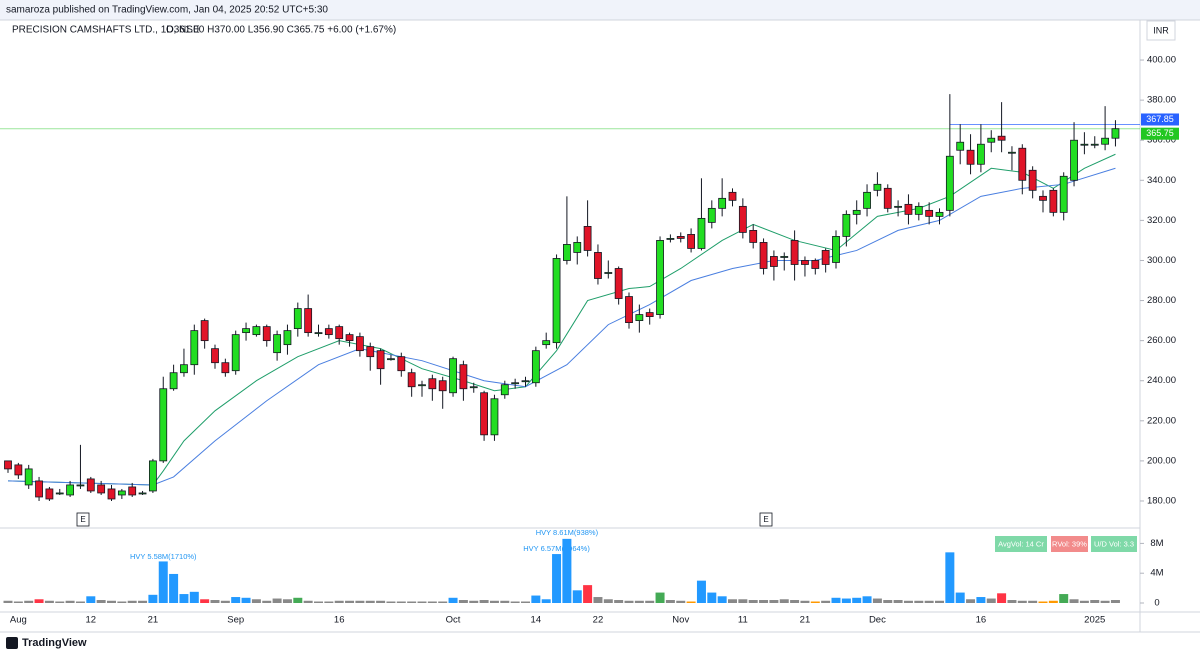 The width and height of the screenshot is (1200, 654). Describe the element at coordinates (1161, 500) in the screenshot. I see `y-tick-label: 180.00` at that location.